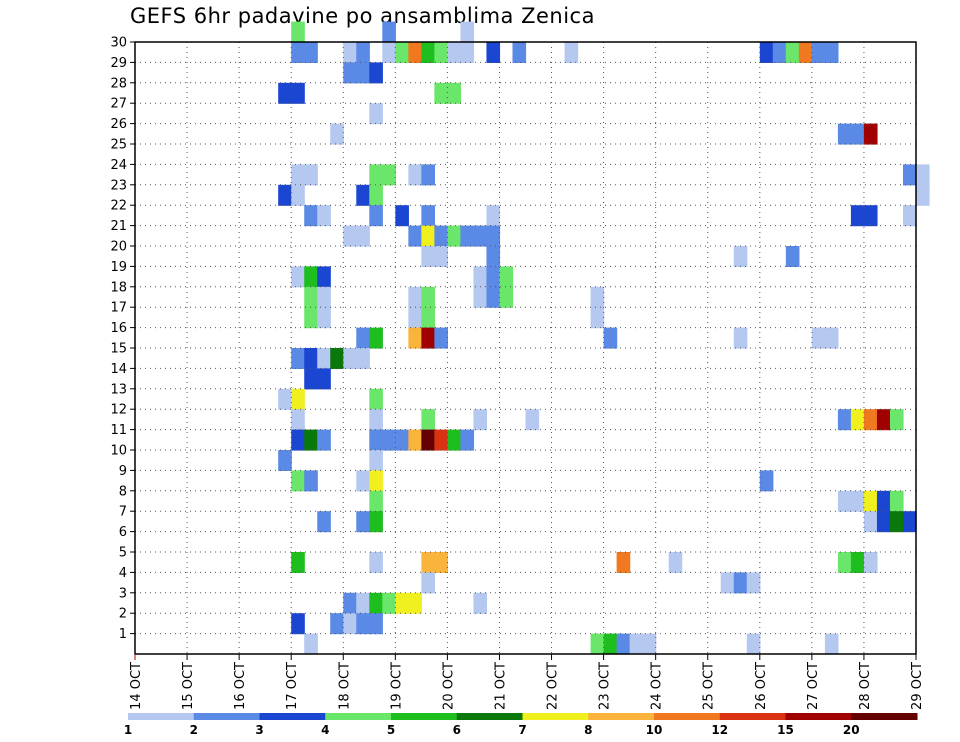 The width and height of the screenshot is (960, 742). I want to click on y-tick-label: 17, so click(118, 308).